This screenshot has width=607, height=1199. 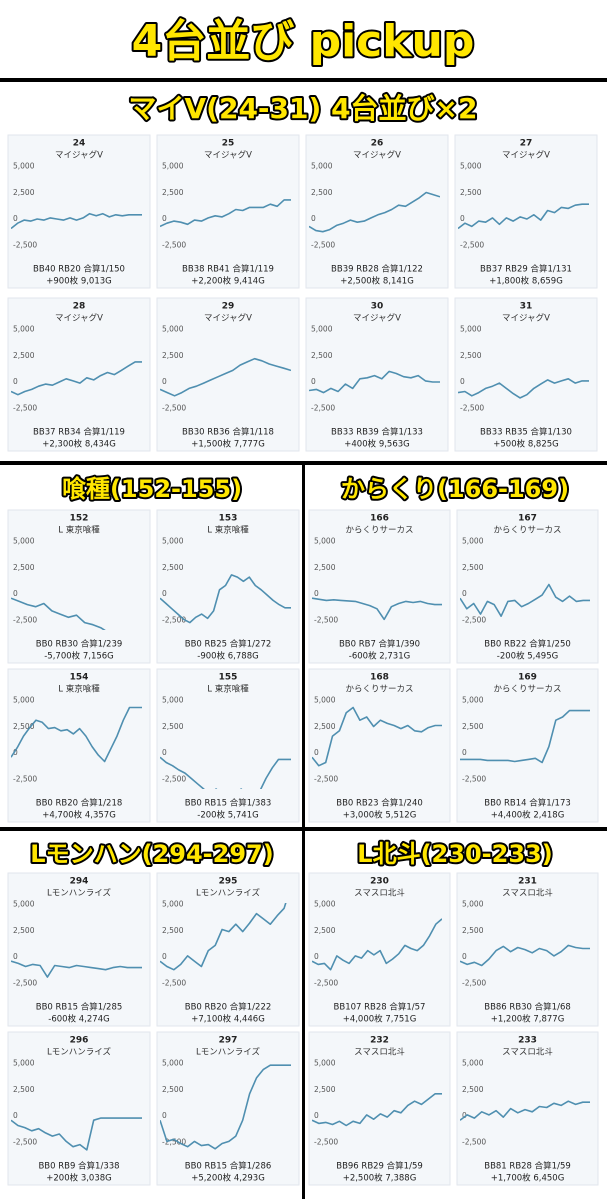 What do you see at coordinates (79, 678) in the screenshot?
I see `chart-number: 154` at bounding box center [79, 678].